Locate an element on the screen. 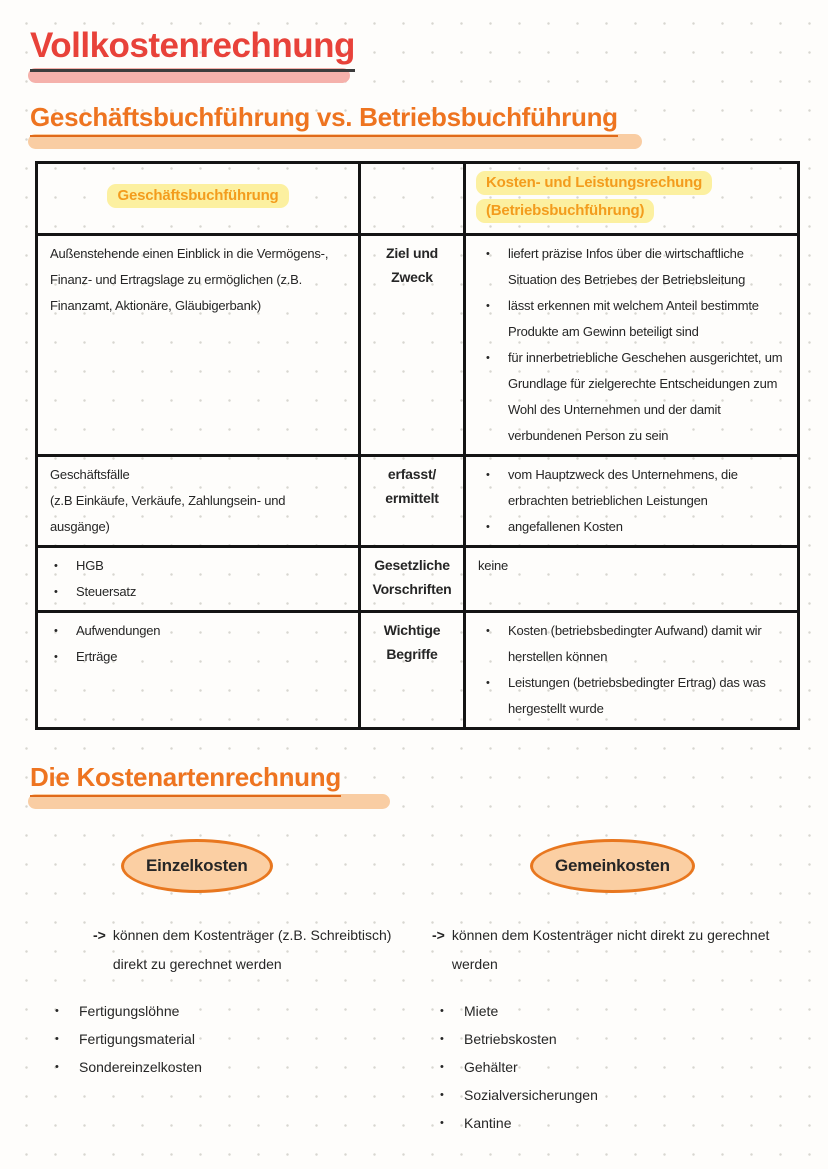 The height and width of the screenshot is (1169, 828). list-item: Betriebskosten is located at coordinates (630, 1039).